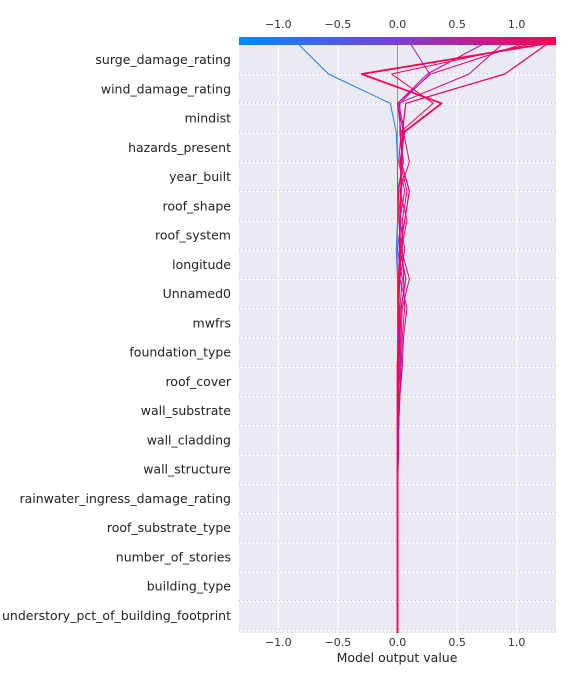 The width and height of the screenshot is (576, 684). What do you see at coordinates (116, 615) in the screenshot?
I see `feature-label: understory_pct_of_building_footprint` at bounding box center [116, 615].